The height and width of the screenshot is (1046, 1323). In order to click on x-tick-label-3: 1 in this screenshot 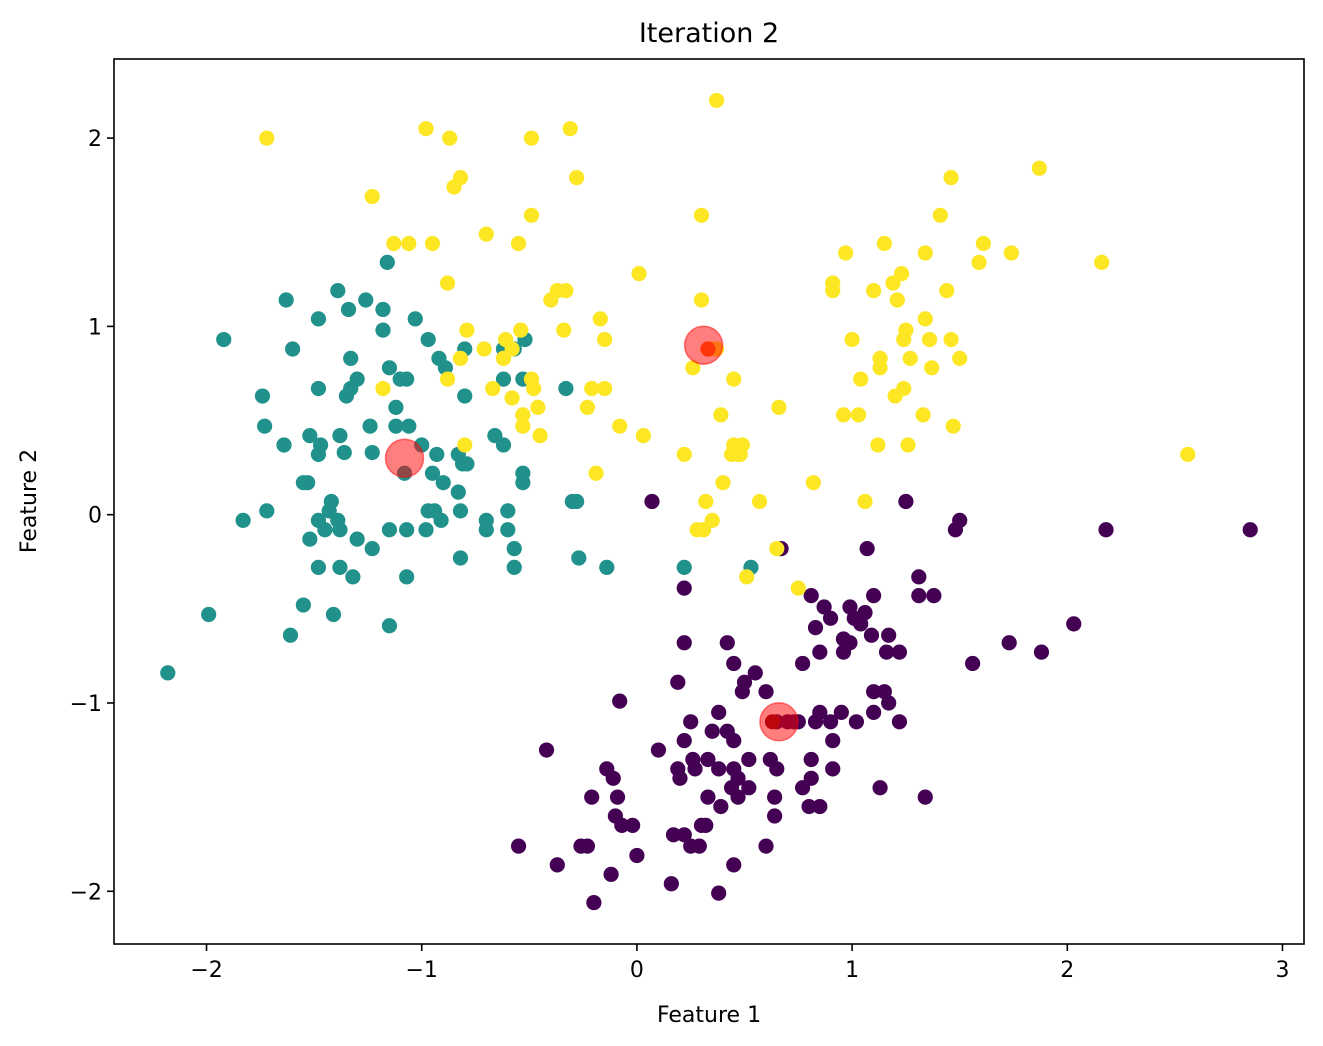, I will do `click(852, 970)`.